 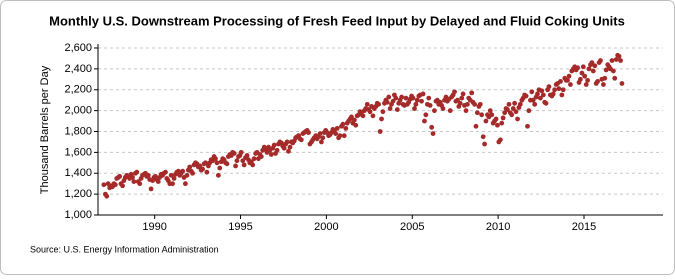 I want to click on x-tick-label: 1990, so click(x=154, y=227).